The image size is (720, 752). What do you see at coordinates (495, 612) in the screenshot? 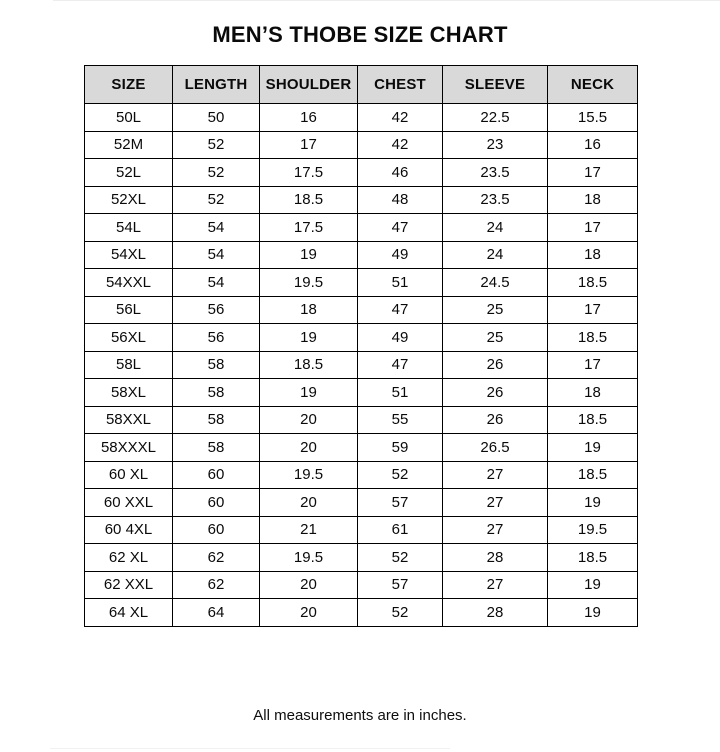
I see `value-cell: 28` at bounding box center [495, 612].